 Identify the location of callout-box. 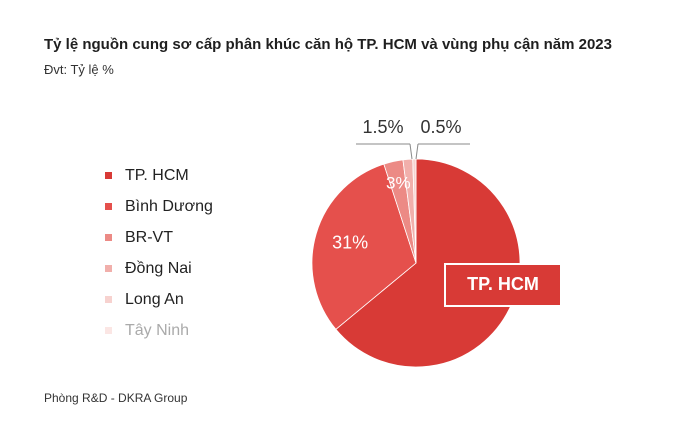
(503, 285).